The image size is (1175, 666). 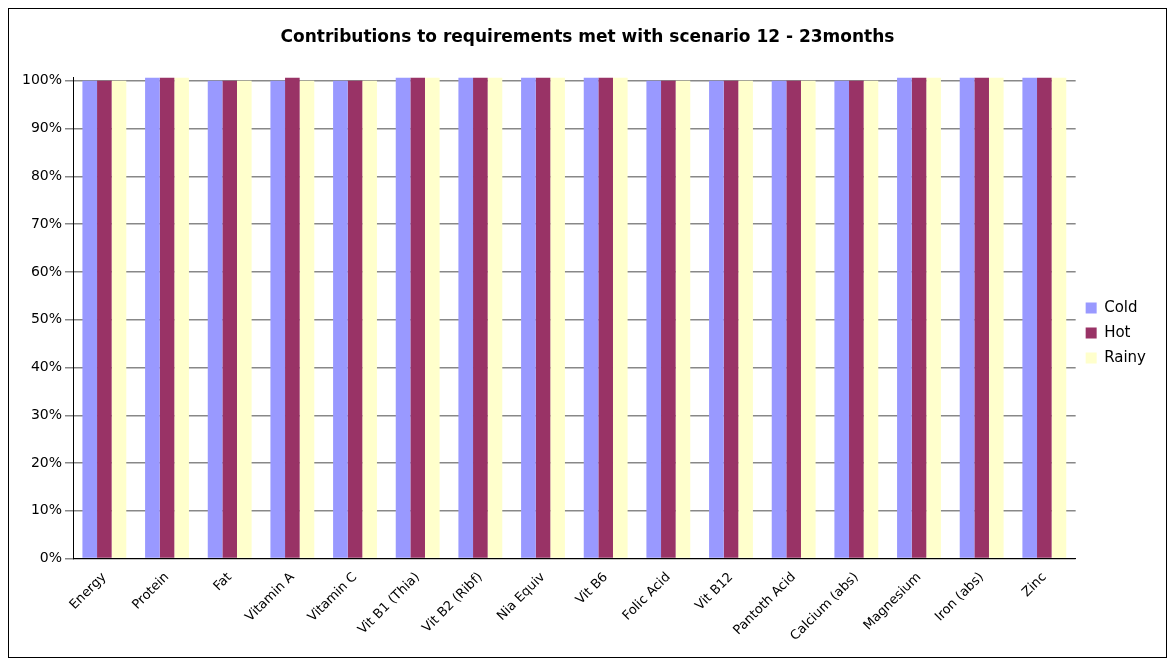 What do you see at coordinates (46, 174) in the screenshot?
I see `y-tick-label: 80%` at bounding box center [46, 174].